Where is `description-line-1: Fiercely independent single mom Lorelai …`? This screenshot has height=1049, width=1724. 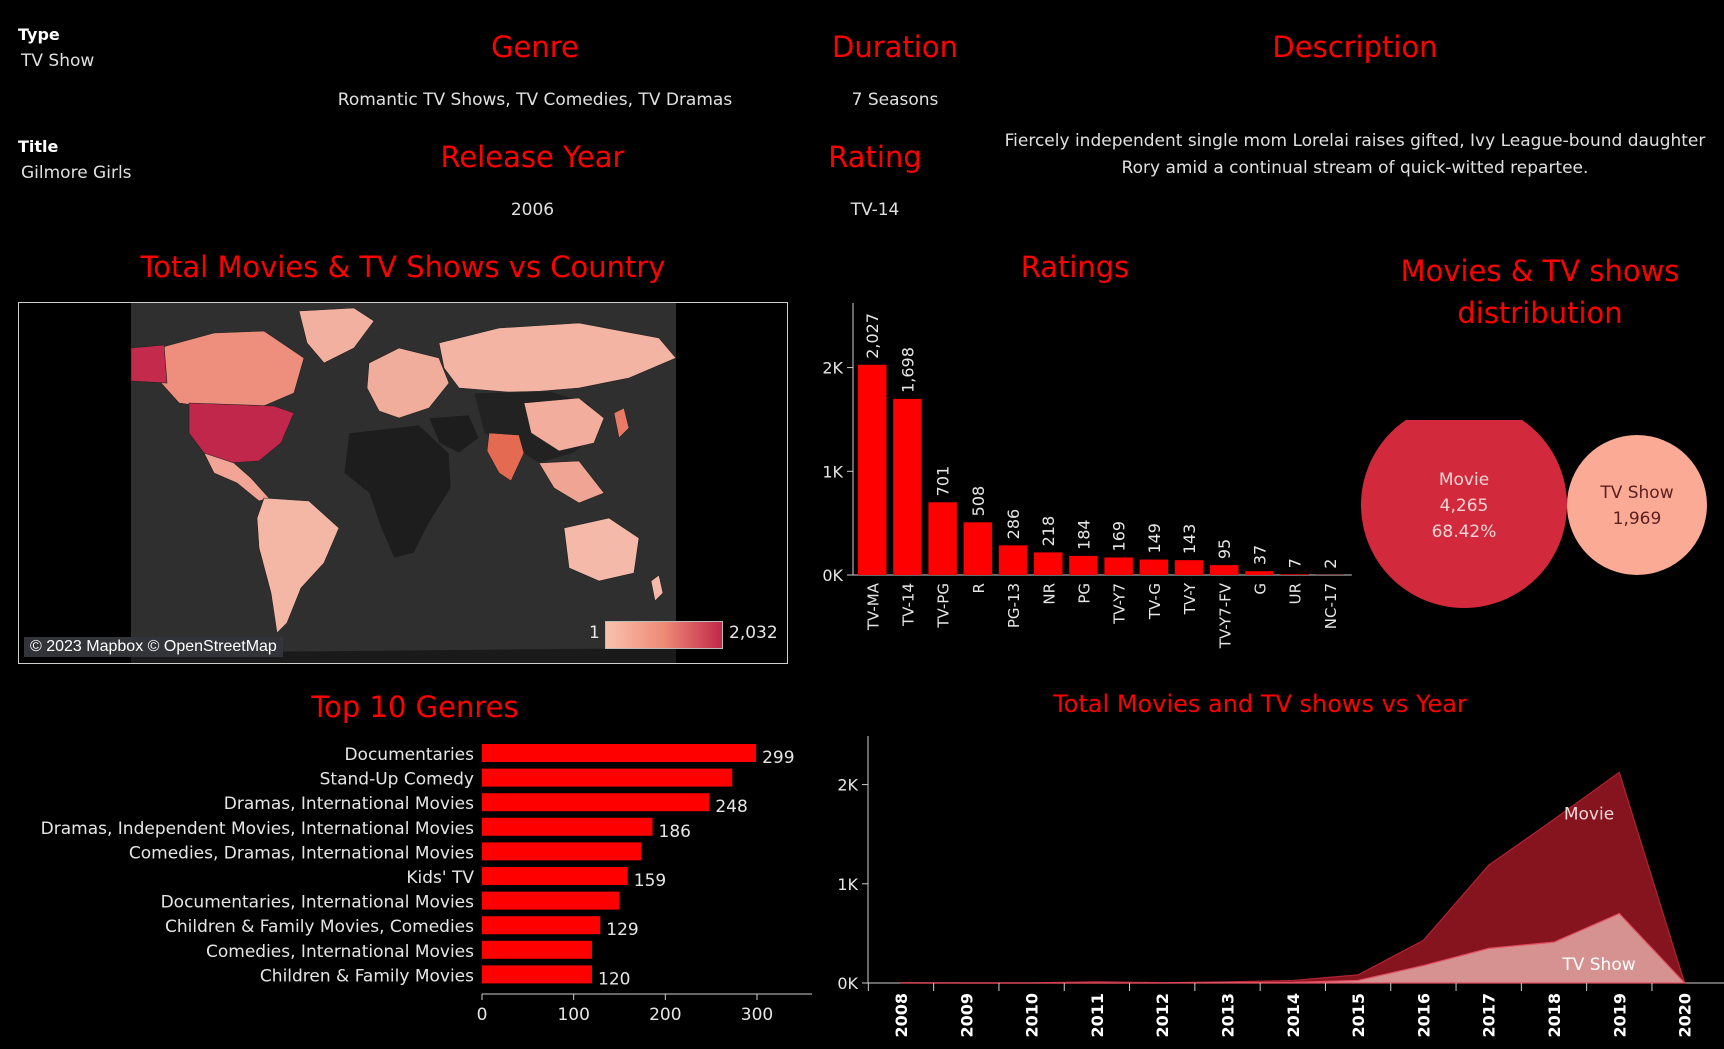
description-line-1: Fiercely independent single mom Lorelai … is located at coordinates (1355, 141).